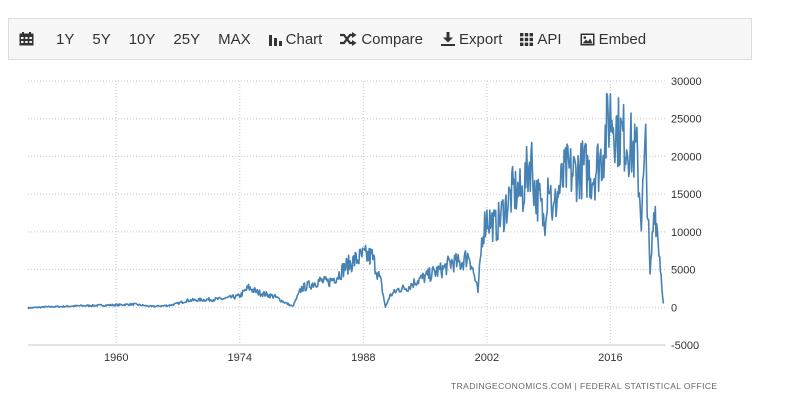 The image size is (787, 412). I want to click on api-button: API, so click(540, 39).